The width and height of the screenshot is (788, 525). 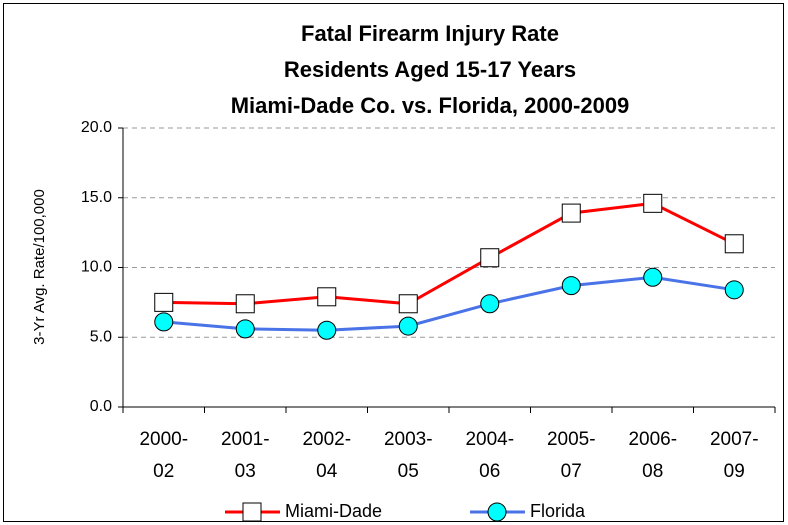 What do you see at coordinates (558, 511) in the screenshot?
I see `legend-label: Florida` at bounding box center [558, 511].